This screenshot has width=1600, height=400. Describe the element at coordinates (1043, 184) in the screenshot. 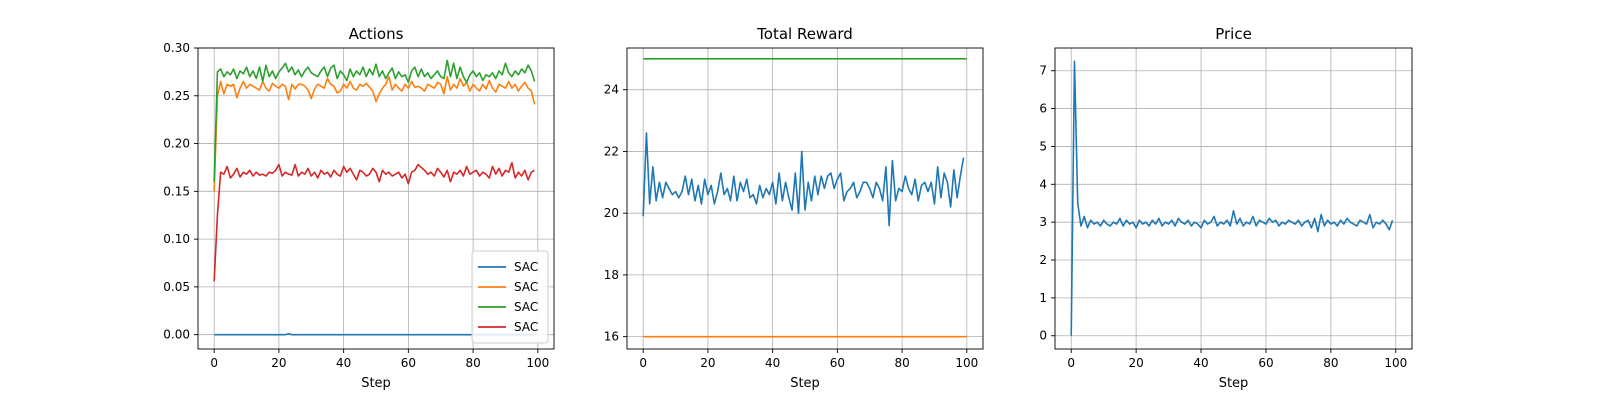

I see `y-tick-label: 4` at that location.